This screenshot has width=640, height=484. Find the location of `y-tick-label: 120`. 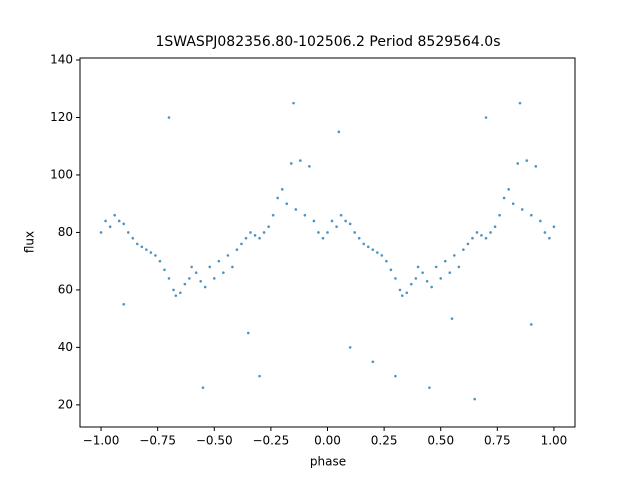

y-tick-label: 120 is located at coordinates (61, 117).